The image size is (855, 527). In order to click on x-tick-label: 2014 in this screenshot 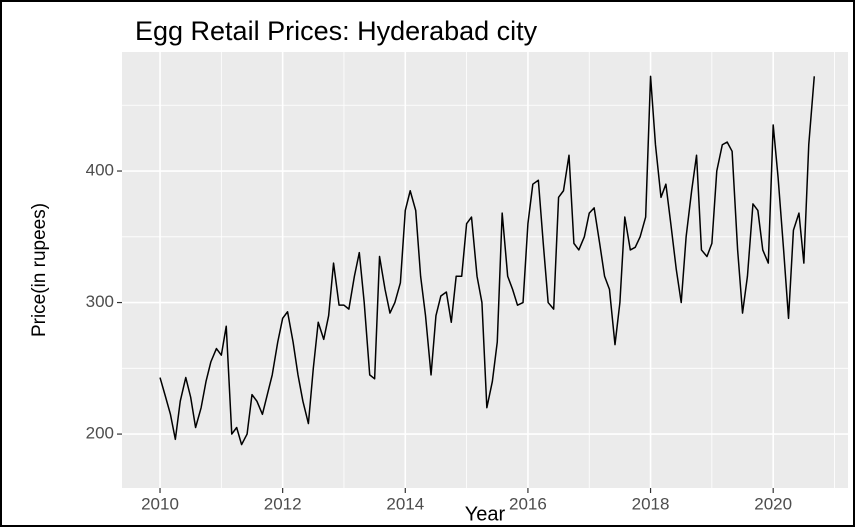, I will do `click(405, 503)`.